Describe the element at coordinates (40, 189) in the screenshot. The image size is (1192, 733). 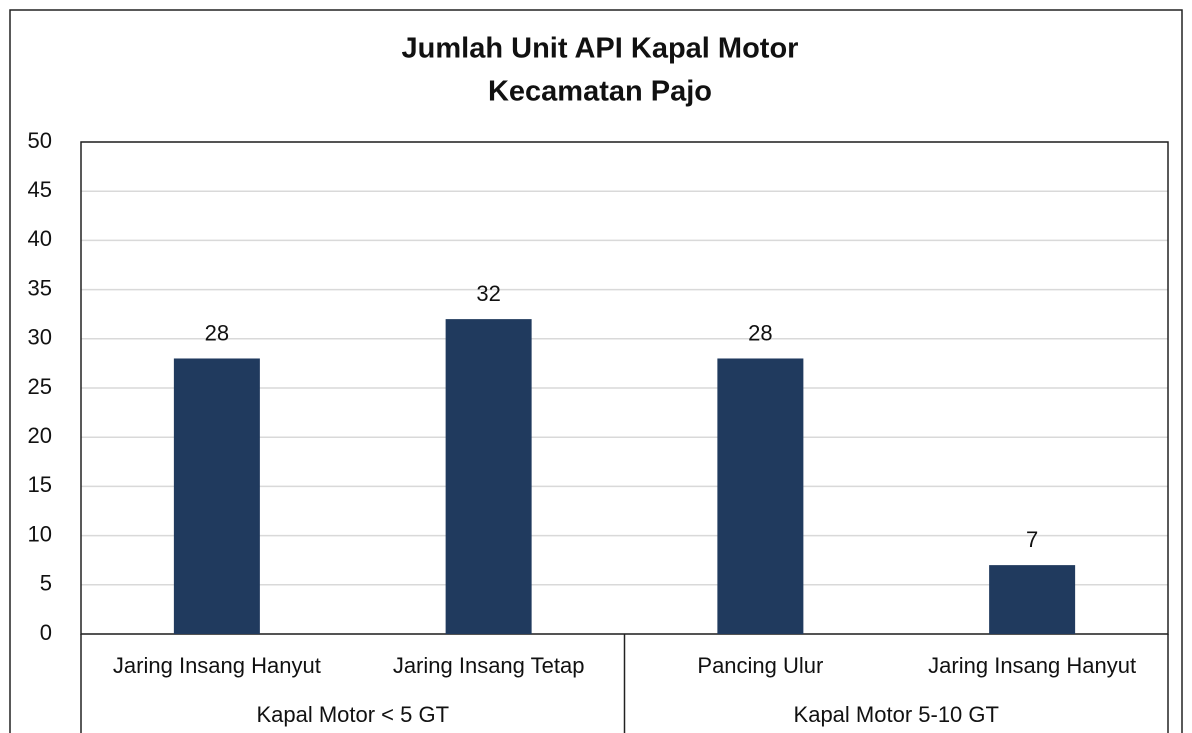
I see `y-tick-label: 45` at that location.